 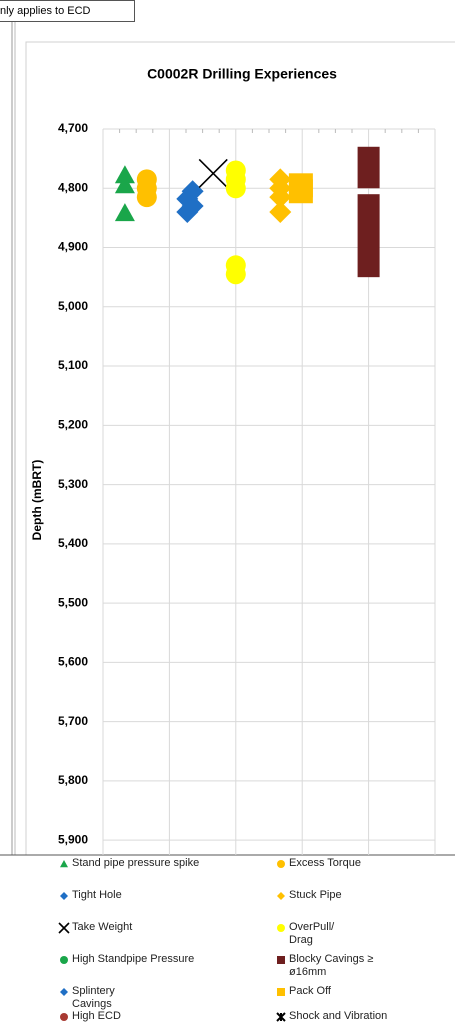 I want to click on legend-label: Pack Off, so click(x=310, y=991).